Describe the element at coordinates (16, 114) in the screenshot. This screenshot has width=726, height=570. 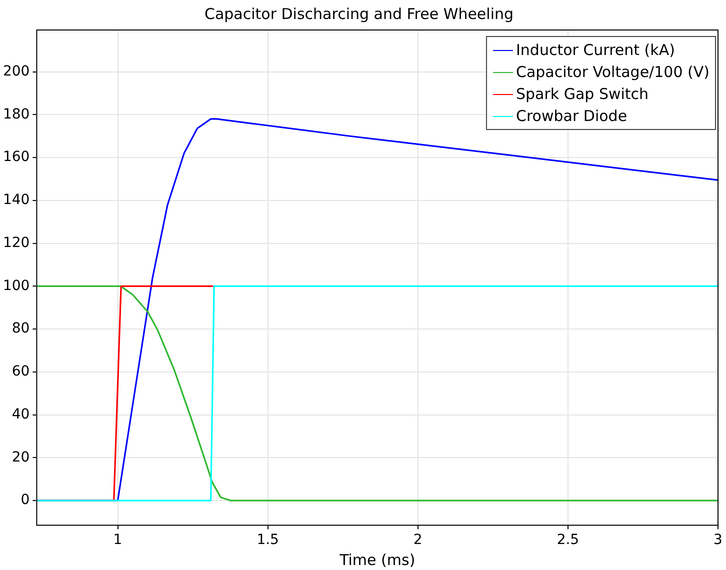
I see `y-tick-label: 180` at that location.